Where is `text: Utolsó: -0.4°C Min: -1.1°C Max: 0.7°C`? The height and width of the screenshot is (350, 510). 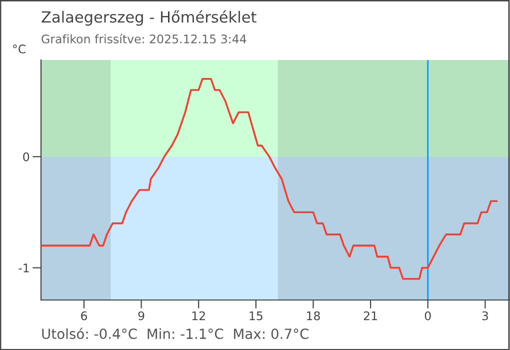
text: Utolsó: -0.4°C Min: -1.1°C Max: 0.7°C is located at coordinates (175, 334).